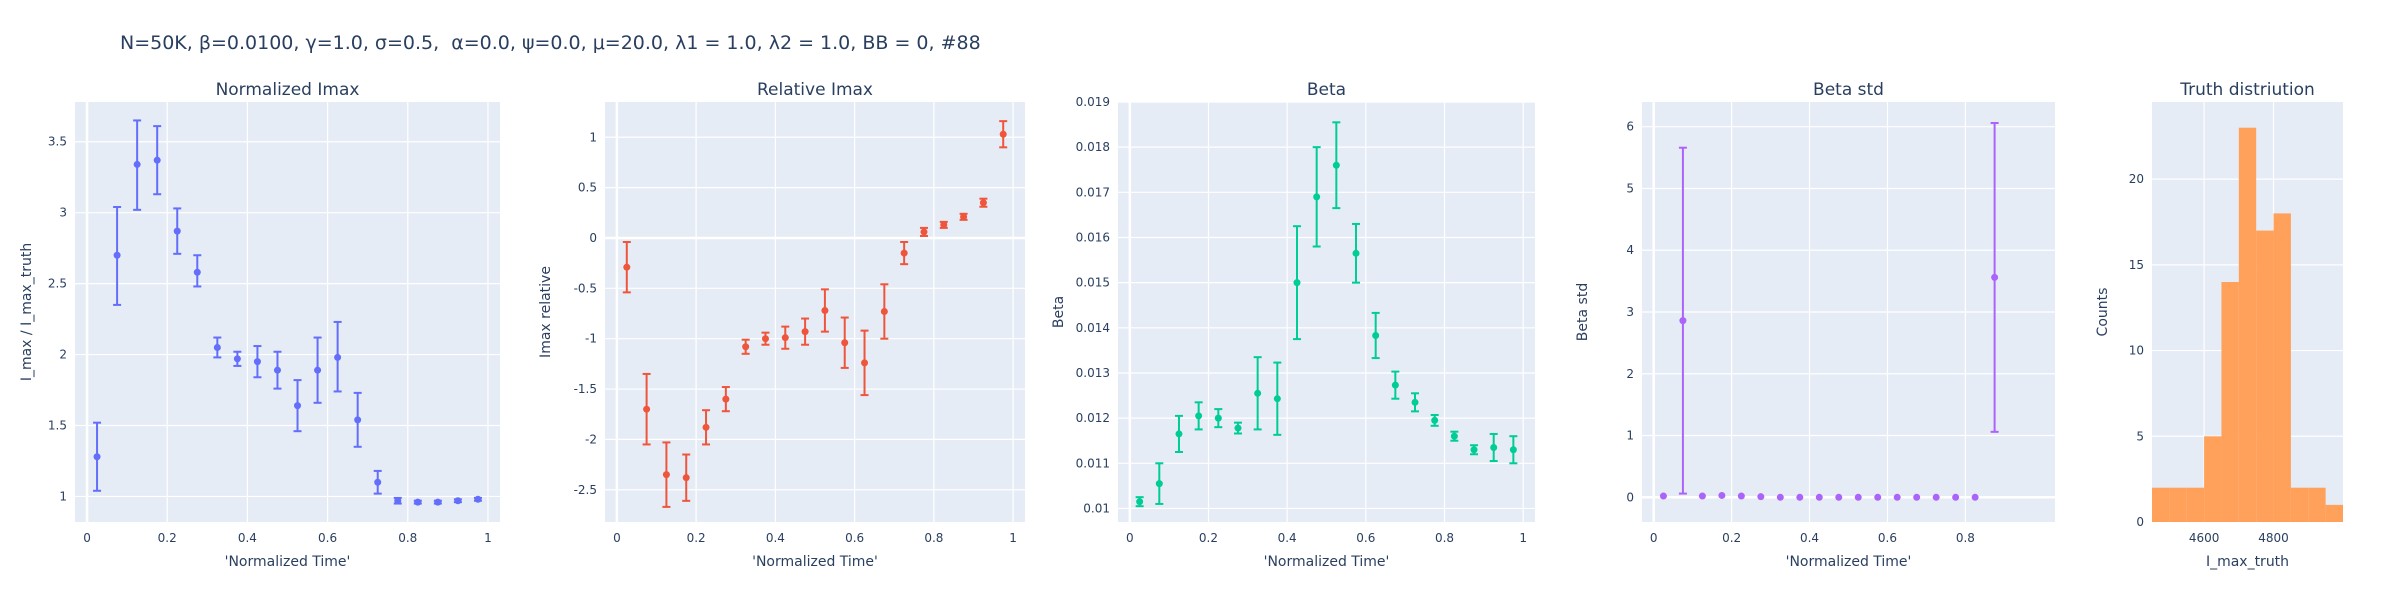 The height and width of the screenshot is (600, 2400). I want to click on y-tick-label: 4, so click(1630, 250).